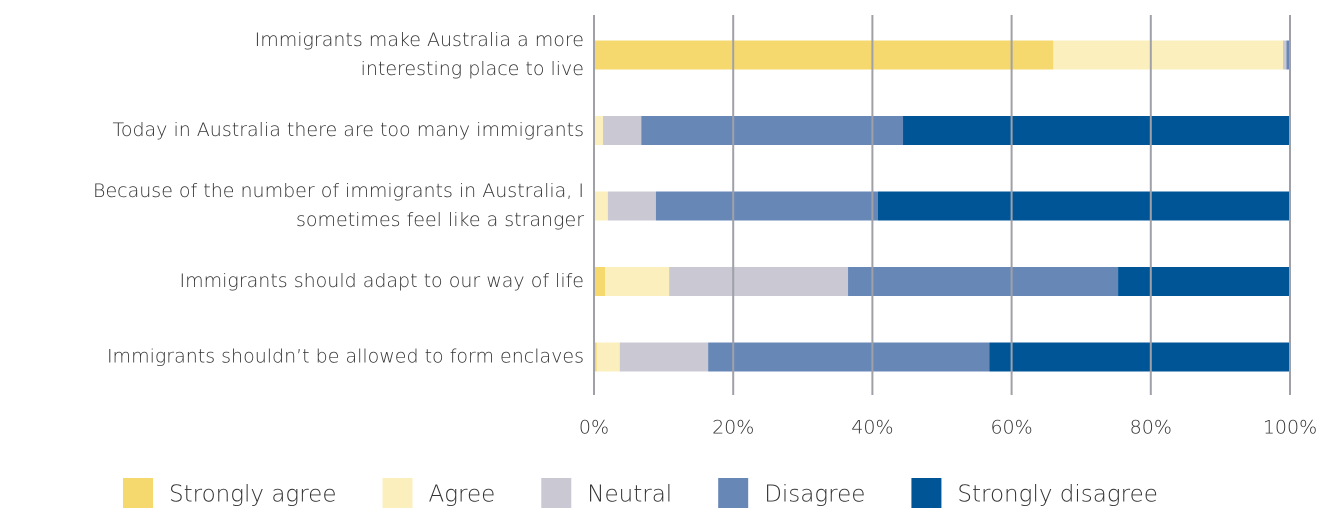 Image resolution: width=1342 pixels, height=511 pixels. What do you see at coordinates (440, 220) in the screenshot?
I see `category-label: sometimes feel like a stranger` at bounding box center [440, 220].